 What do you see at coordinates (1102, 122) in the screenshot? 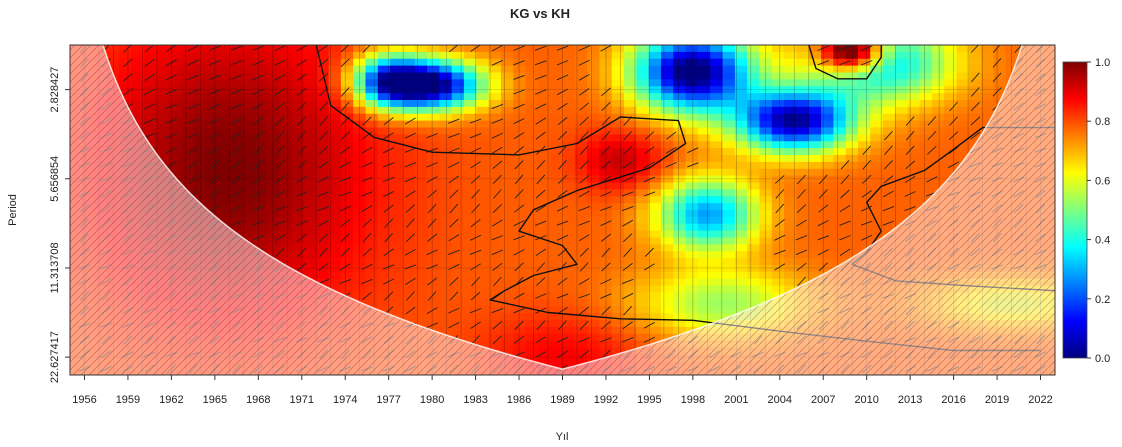
I see `colorbar-tick-label: 0.8` at bounding box center [1102, 122].